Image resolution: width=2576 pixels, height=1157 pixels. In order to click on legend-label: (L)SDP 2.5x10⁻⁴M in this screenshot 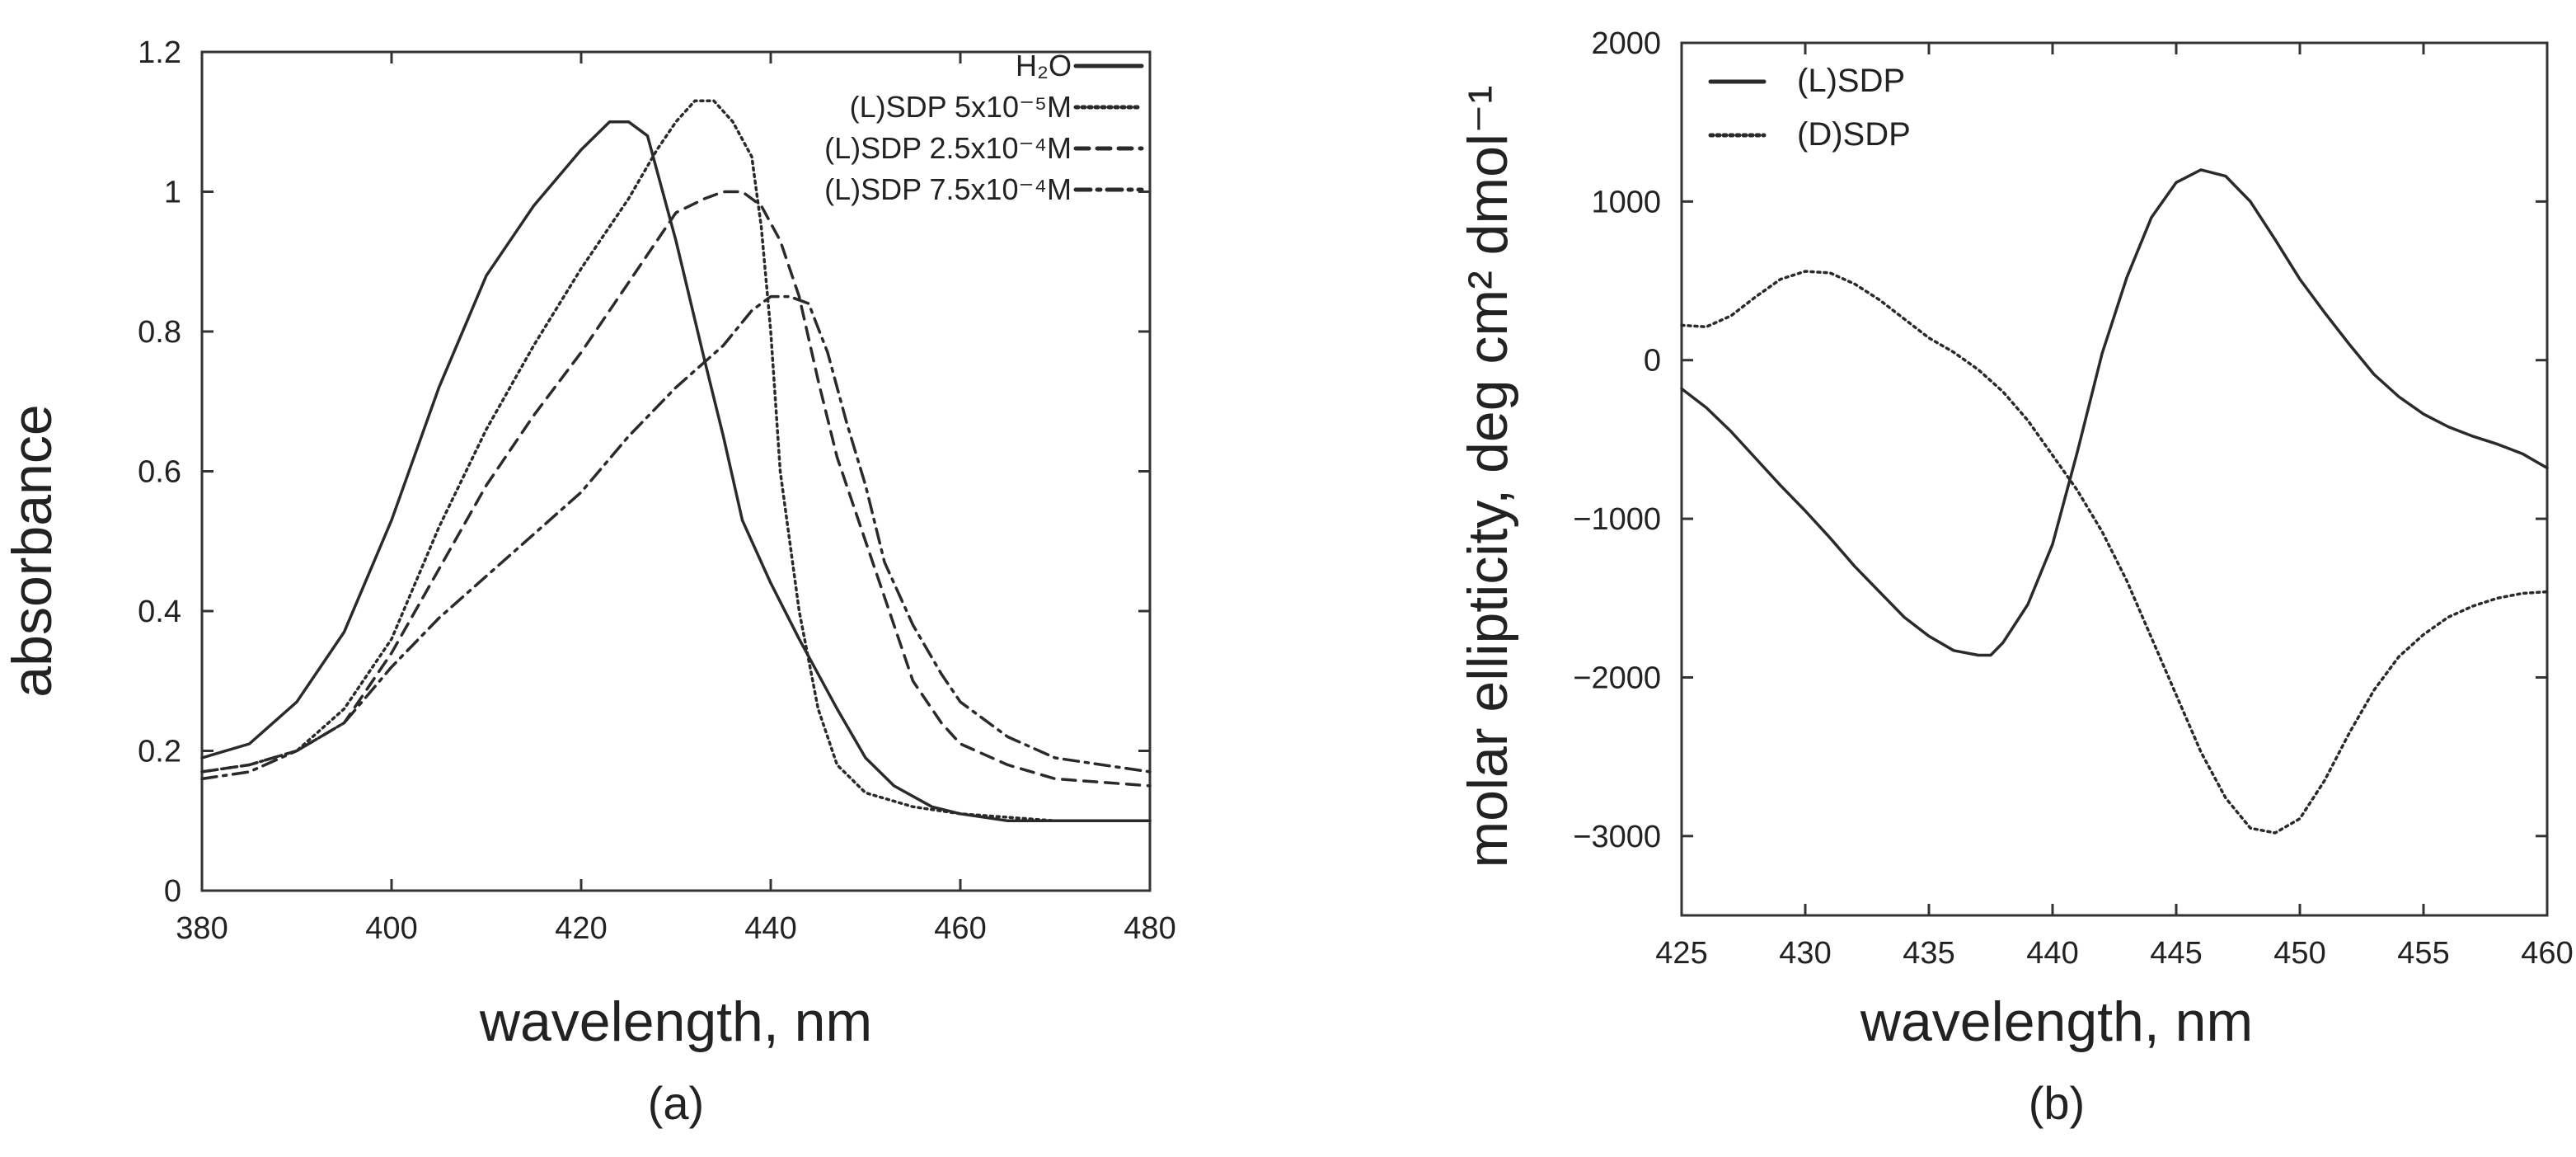, I will do `click(948, 148)`.